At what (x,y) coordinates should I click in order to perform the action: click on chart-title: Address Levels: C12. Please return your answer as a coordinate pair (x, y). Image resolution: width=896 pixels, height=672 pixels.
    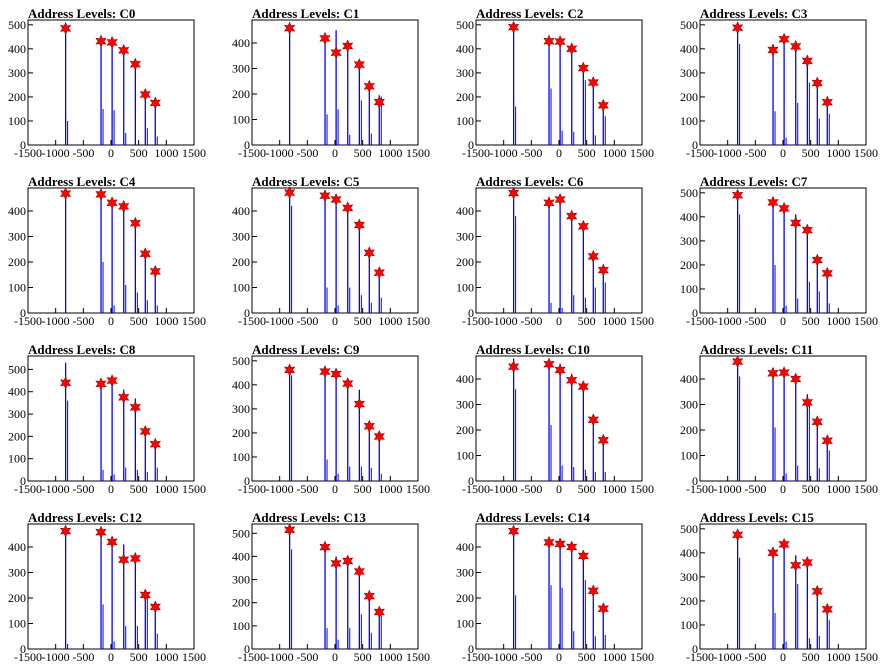
    Looking at the image, I should click on (85, 517).